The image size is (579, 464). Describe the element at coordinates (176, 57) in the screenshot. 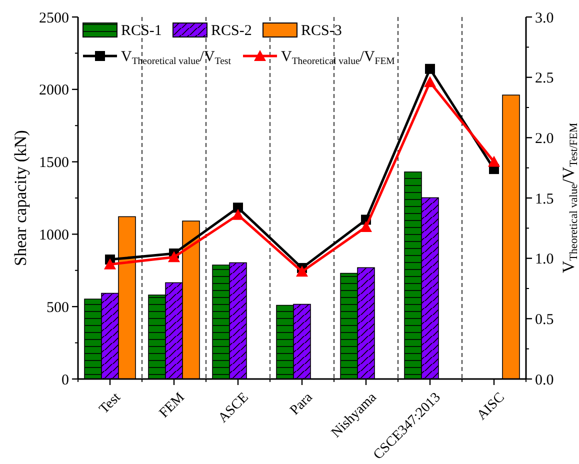

I see `legend-label: V$_{Theoretical value}$/V$_{Test}$` at that location.